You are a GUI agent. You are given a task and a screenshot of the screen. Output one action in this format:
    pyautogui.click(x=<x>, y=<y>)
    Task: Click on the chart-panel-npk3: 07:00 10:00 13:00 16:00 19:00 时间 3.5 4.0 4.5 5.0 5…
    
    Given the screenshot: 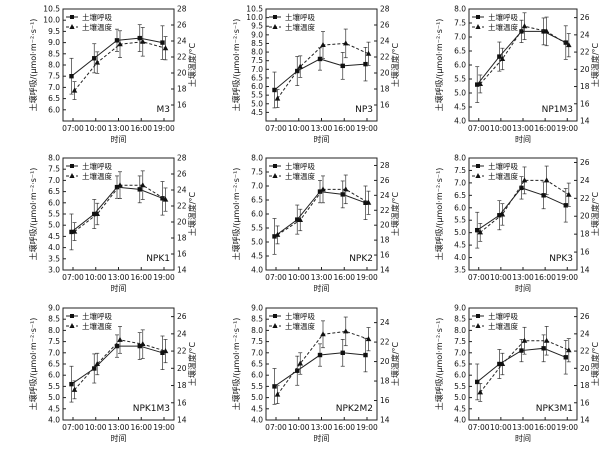 What is the action you would take?
    pyautogui.click(x=517, y=224)
    